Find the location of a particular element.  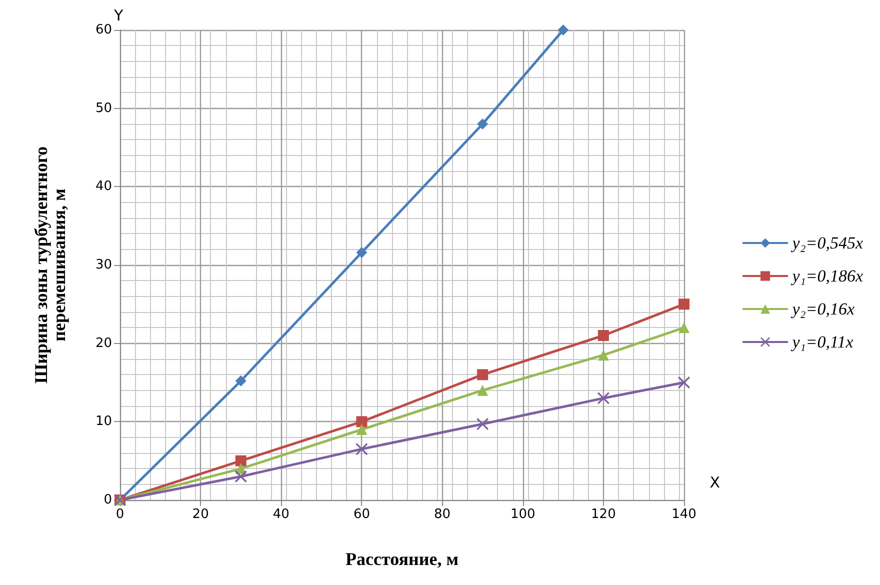

y-tick-label: 20 is located at coordinates (103, 343).